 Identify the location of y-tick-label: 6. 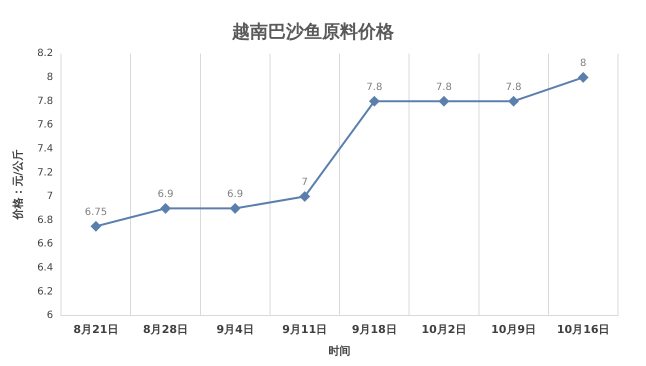
(50, 316).